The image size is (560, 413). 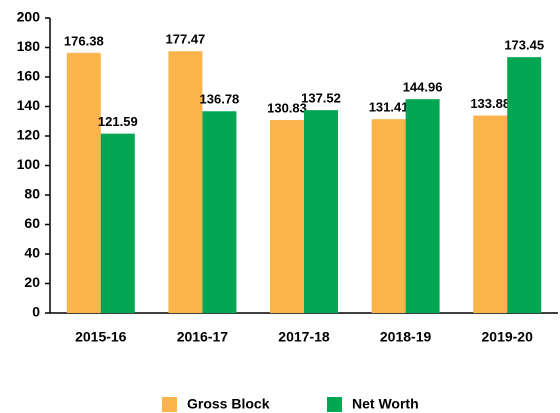 What do you see at coordinates (29, 135) in the screenshot?
I see `y-tick-label: 120` at bounding box center [29, 135].